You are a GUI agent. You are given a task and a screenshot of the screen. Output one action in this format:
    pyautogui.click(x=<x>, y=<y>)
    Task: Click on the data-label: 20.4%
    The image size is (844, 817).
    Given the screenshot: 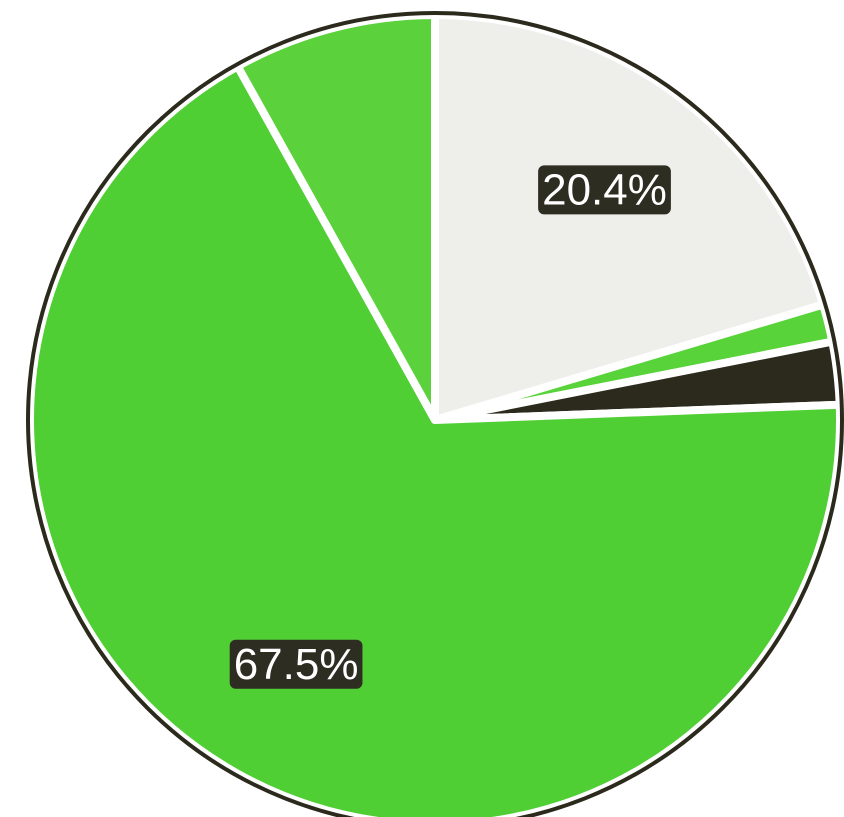 What is the action you would take?
    pyautogui.click(x=604, y=189)
    